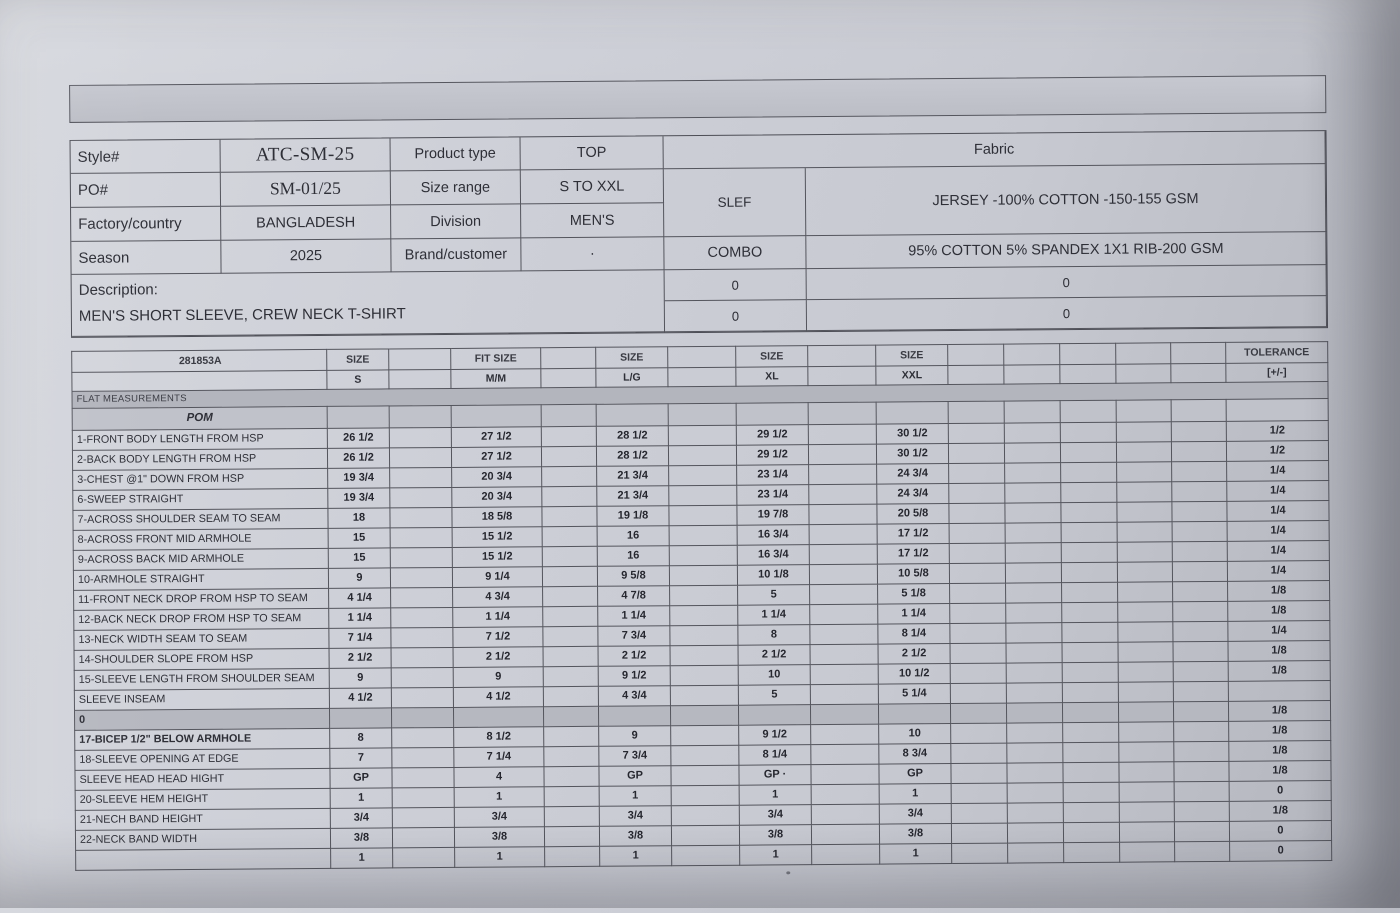 Image resolution: width=1400 pixels, height=913 pixels. Describe the element at coordinates (497, 537) in the screenshot. I see `measurement-value: 15 1/2` at that location.